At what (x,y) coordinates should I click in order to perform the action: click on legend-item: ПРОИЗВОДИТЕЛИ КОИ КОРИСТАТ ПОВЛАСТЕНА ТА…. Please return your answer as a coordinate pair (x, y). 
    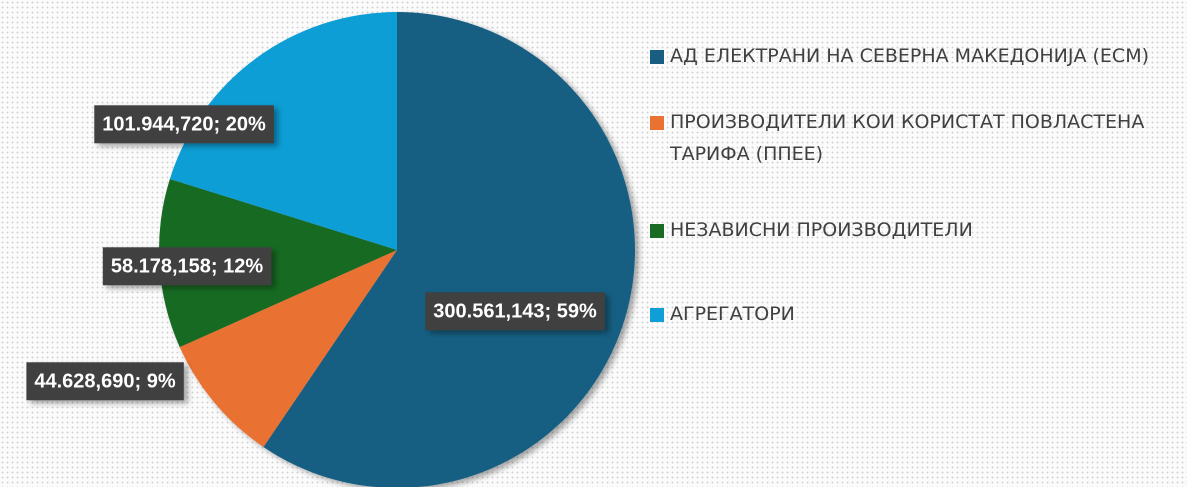
    Looking at the image, I should click on (915, 138).